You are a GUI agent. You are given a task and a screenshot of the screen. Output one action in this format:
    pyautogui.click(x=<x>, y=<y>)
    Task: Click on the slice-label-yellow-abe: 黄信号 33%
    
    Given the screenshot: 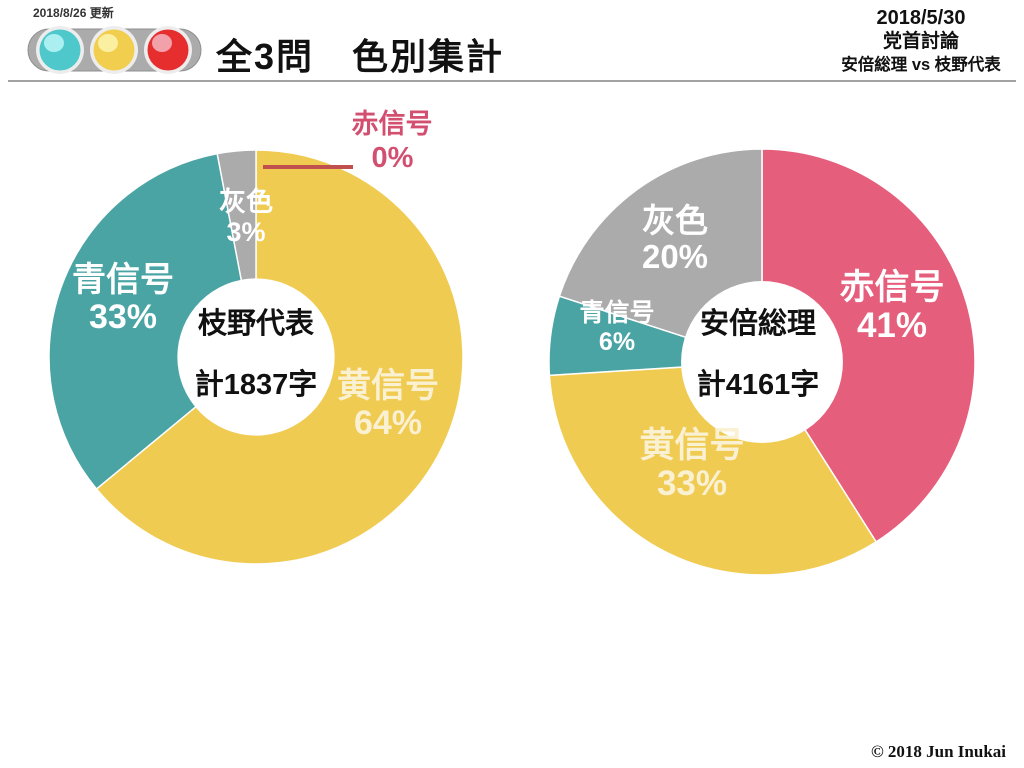 What is the action you would take?
    pyautogui.click(x=692, y=464)
    